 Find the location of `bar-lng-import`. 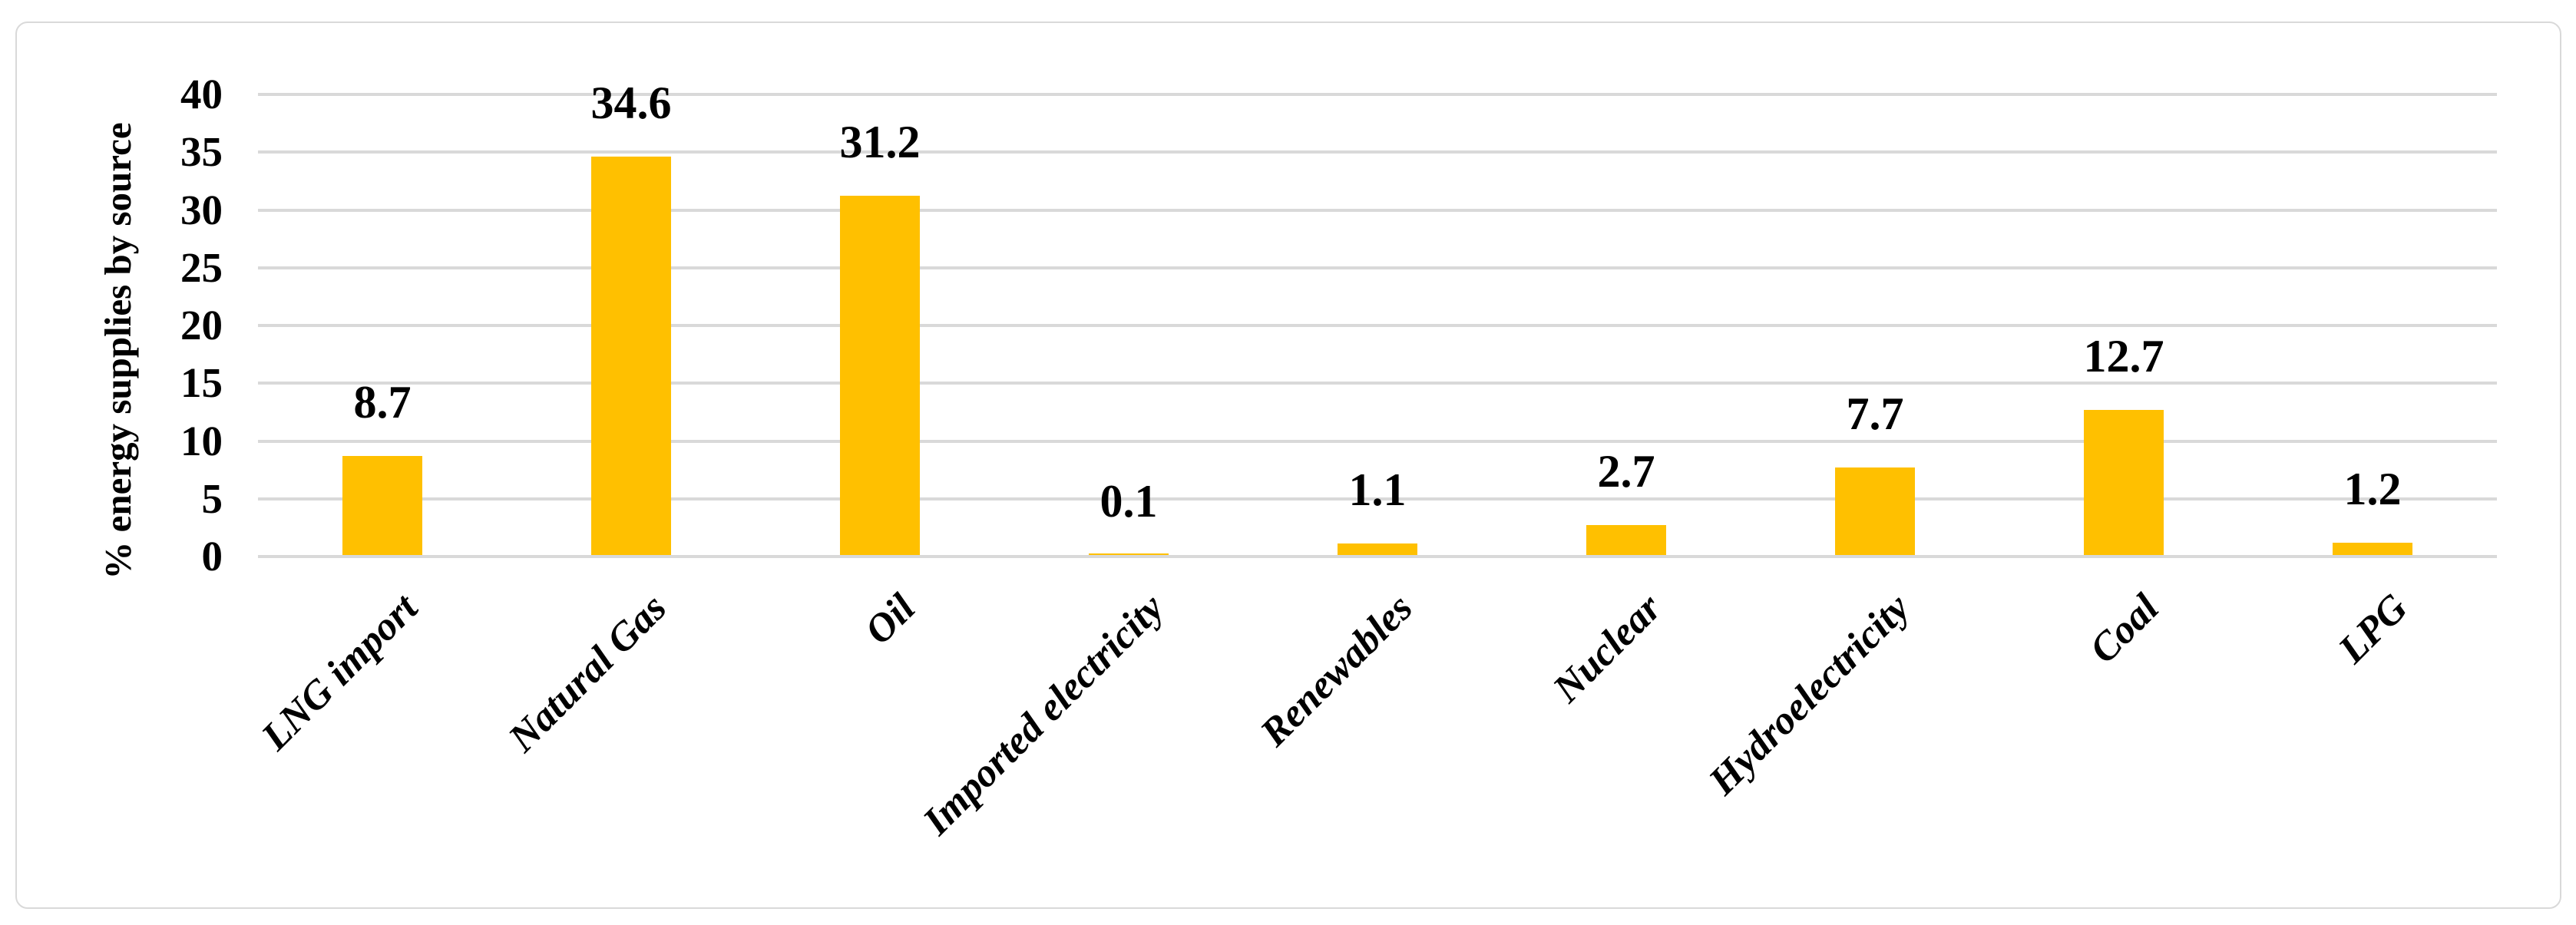

bar-lng-import is located at coordinates (382, 505).